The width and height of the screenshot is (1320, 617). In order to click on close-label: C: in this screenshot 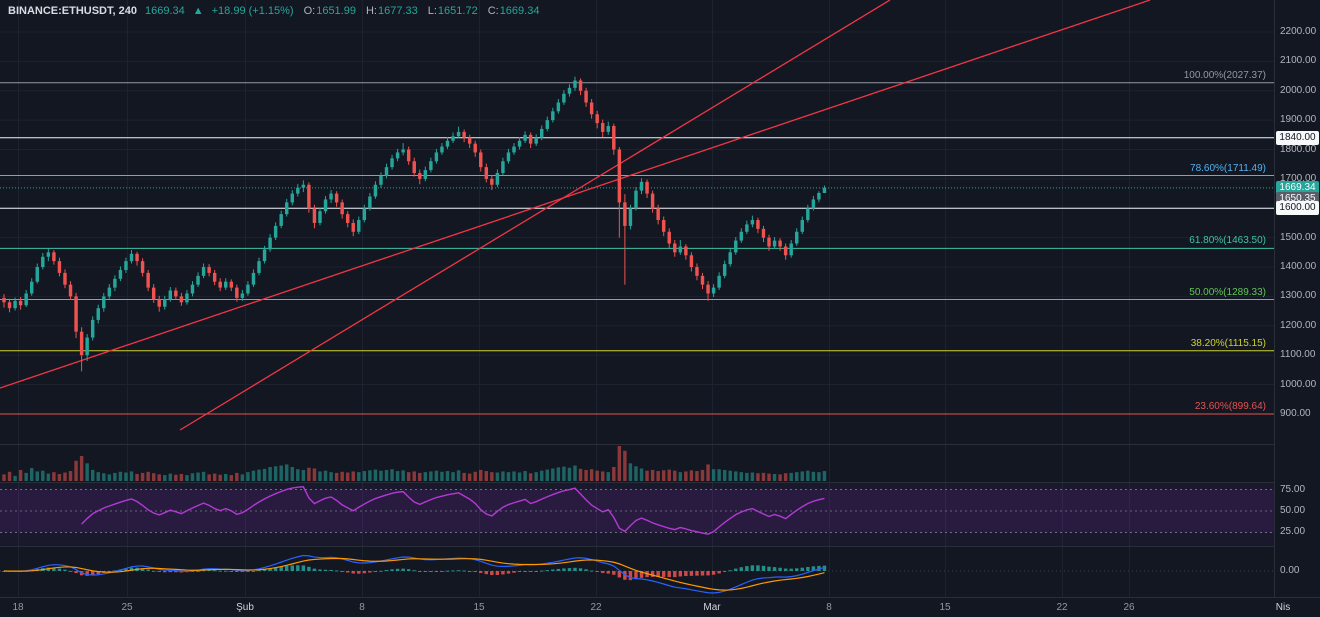, I will do `click(493, 11)`.